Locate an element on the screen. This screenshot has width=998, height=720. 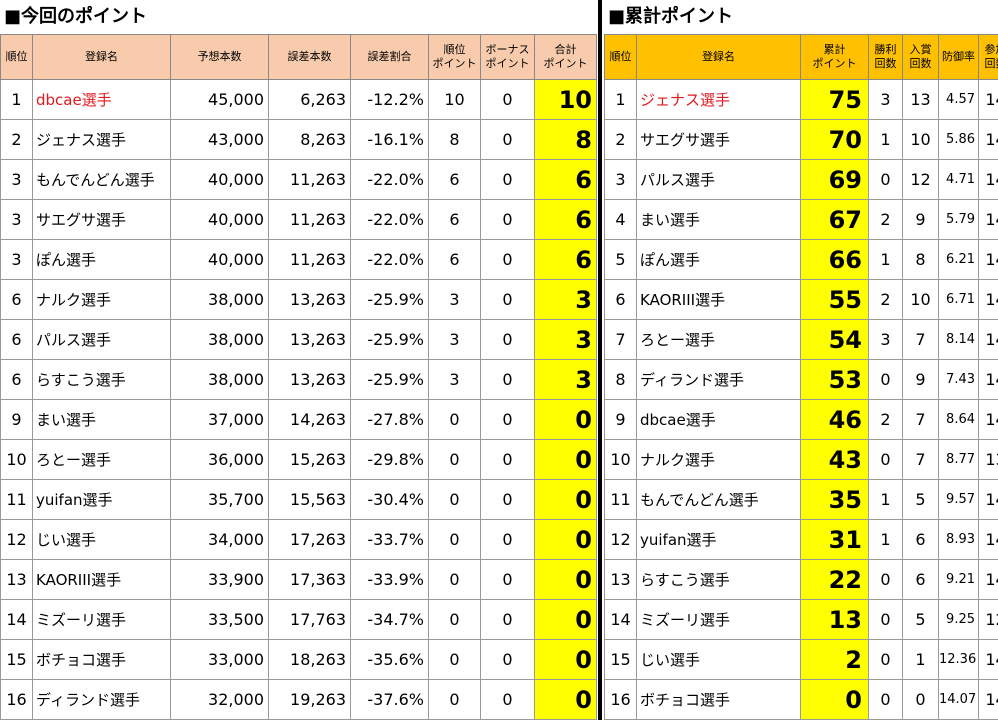
places-cell: 7 is located at coordinates (920, 419).